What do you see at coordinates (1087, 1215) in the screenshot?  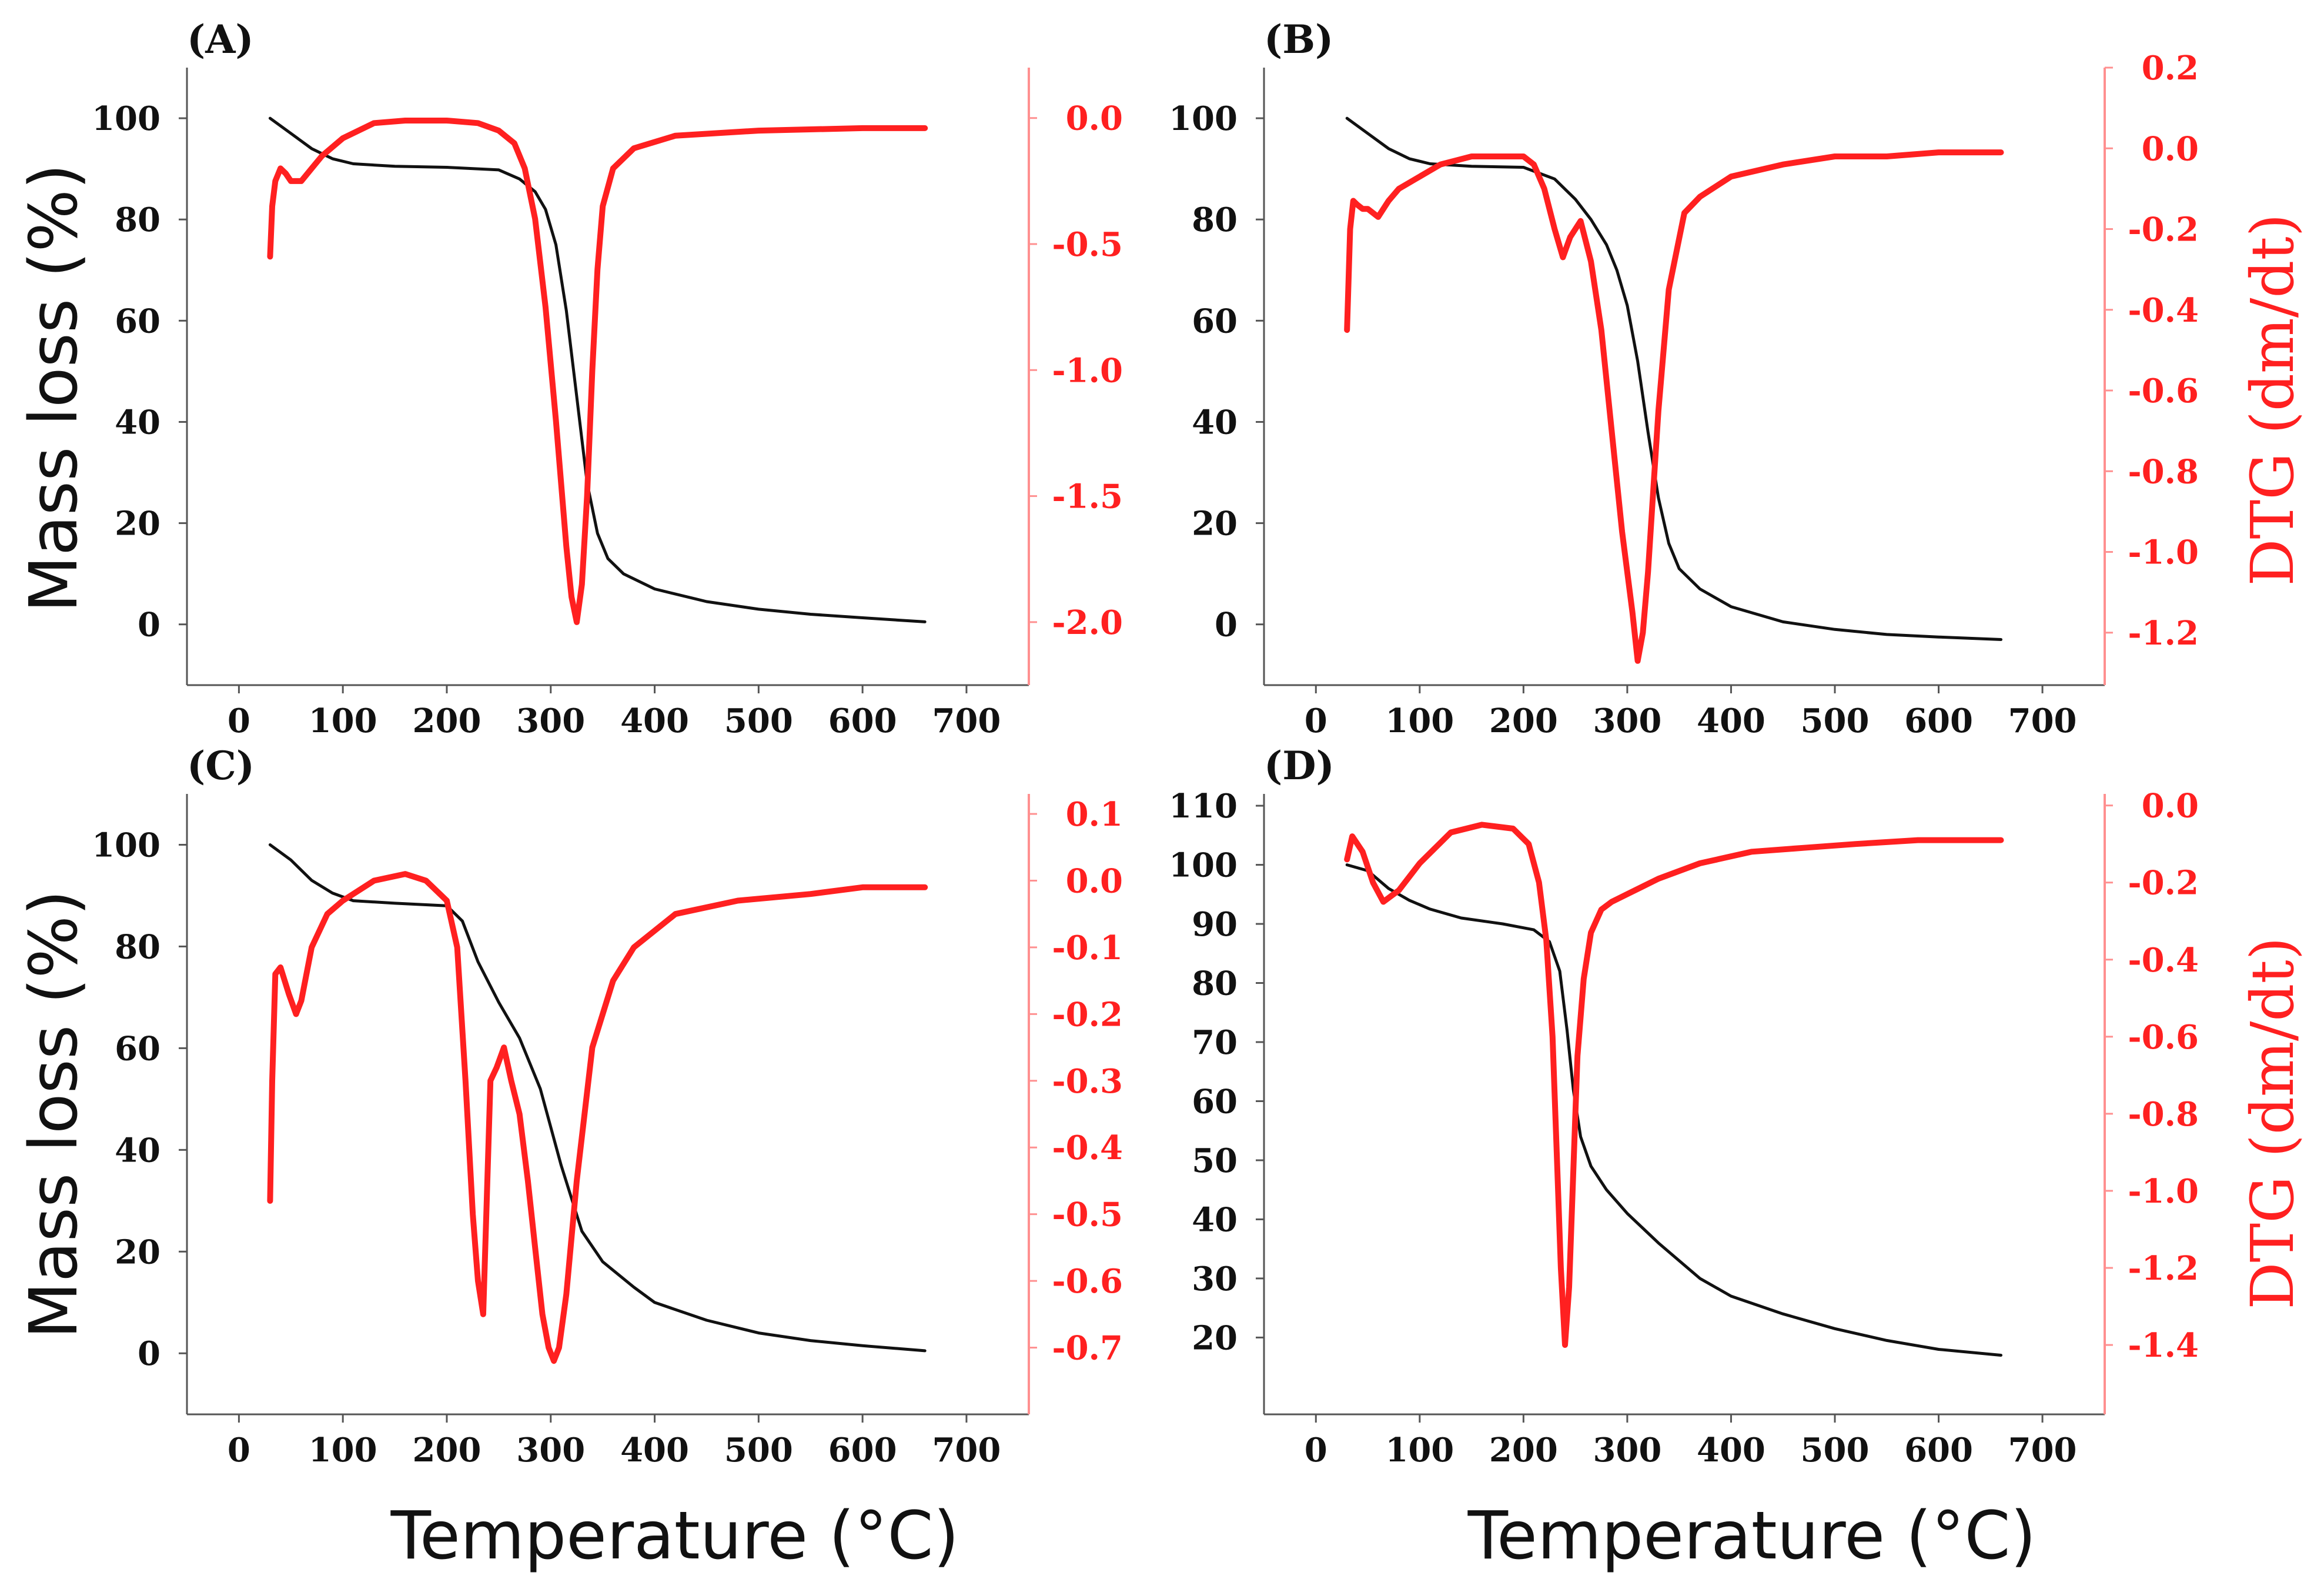 I see `right-tick-label: -0.5` at bounding box center [1087, 1215].